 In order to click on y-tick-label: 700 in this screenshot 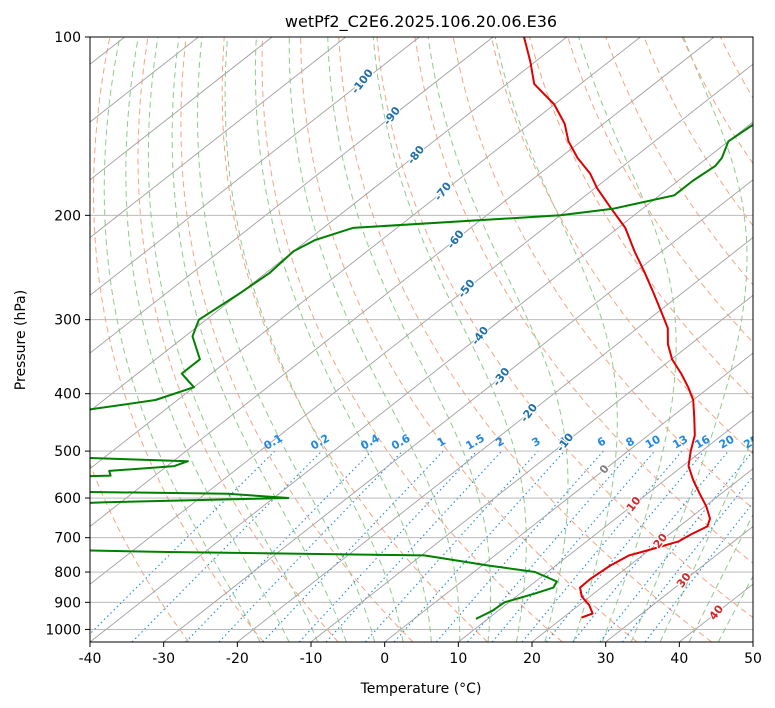, I will do `click(67, 539)`.